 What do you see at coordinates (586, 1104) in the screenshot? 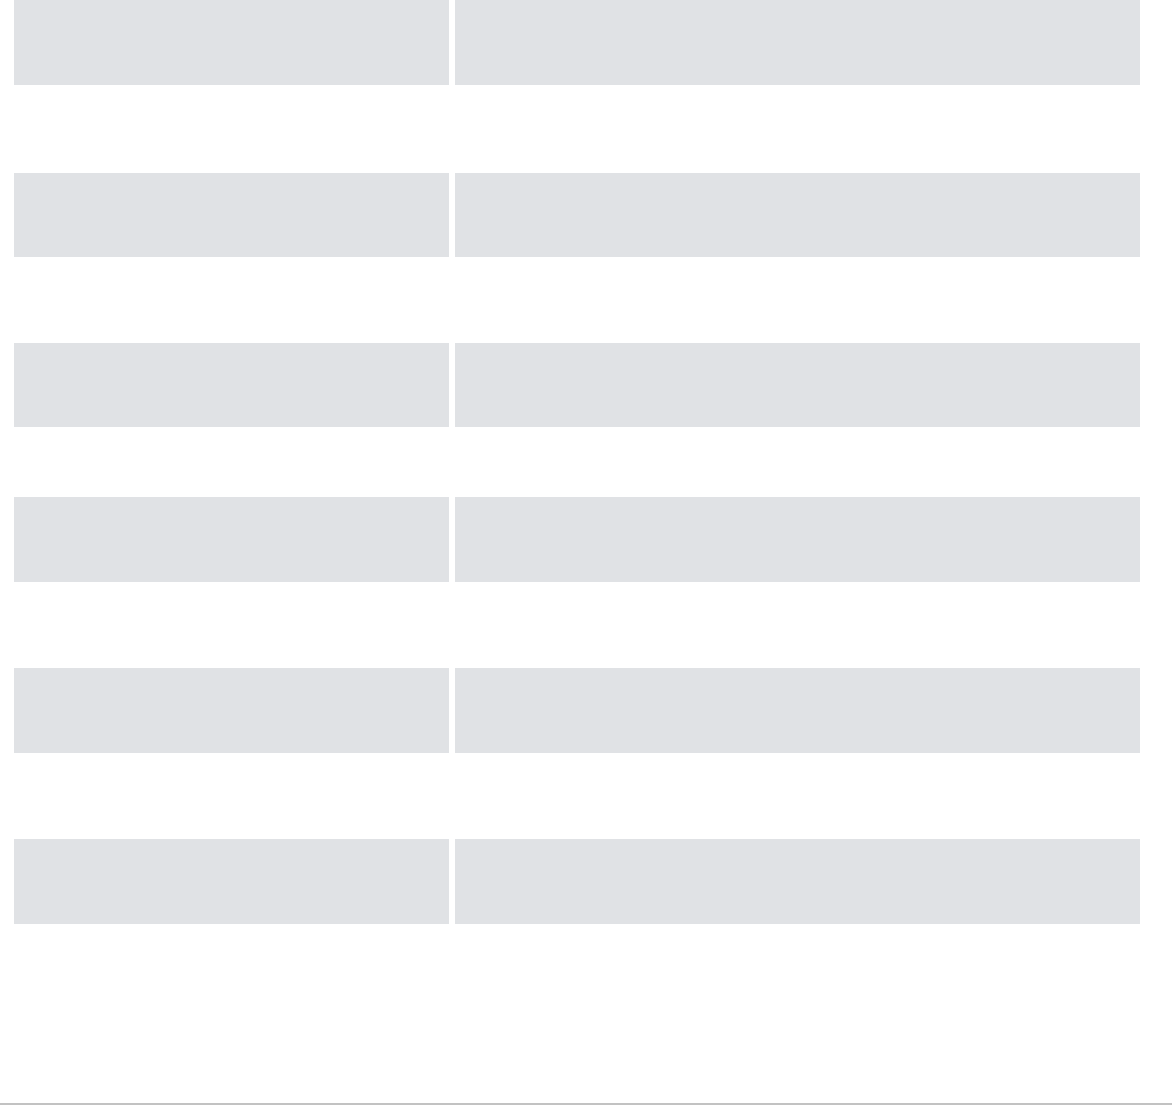
I see `bottom-divider` at bounding box center [586, 1104].